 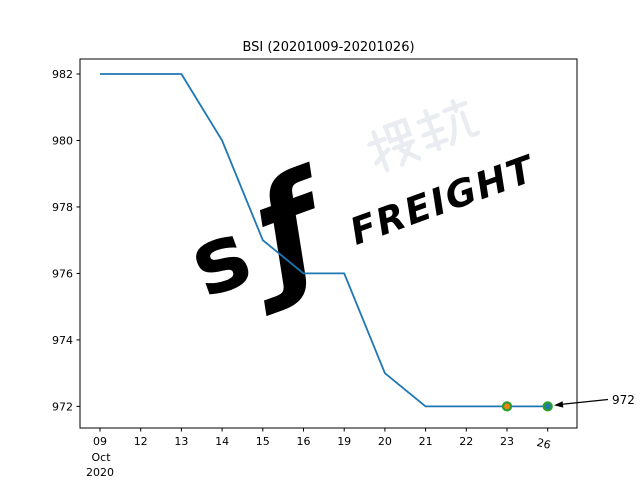 What do you see at coordinates (100, 441) in the screenshot?
I see `x-tick-label: 09` at bounding box center [100, 441].